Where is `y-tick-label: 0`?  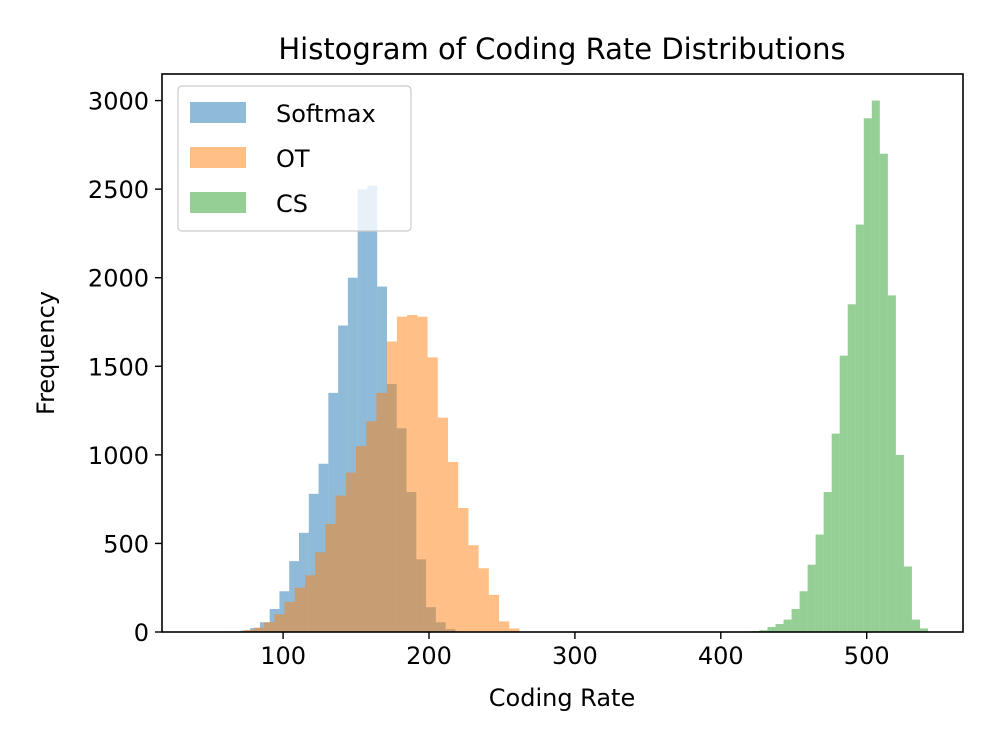
y-tick-label: 0 is located at coordinates (141, 633).